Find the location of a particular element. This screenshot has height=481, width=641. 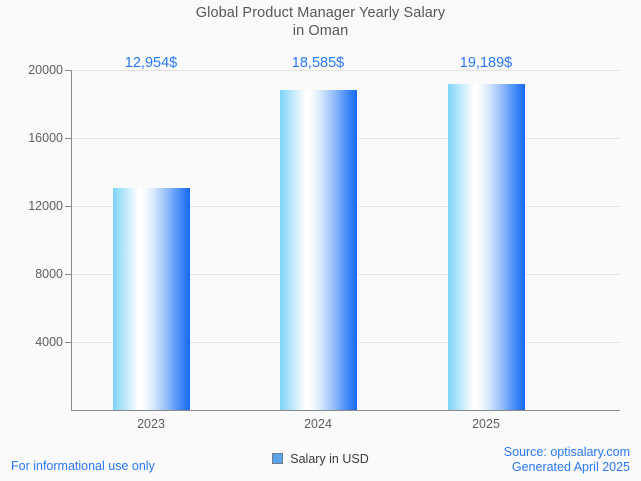

legend-item-salary-in-usd: Salary in USD is located at coordinates (320, 459).